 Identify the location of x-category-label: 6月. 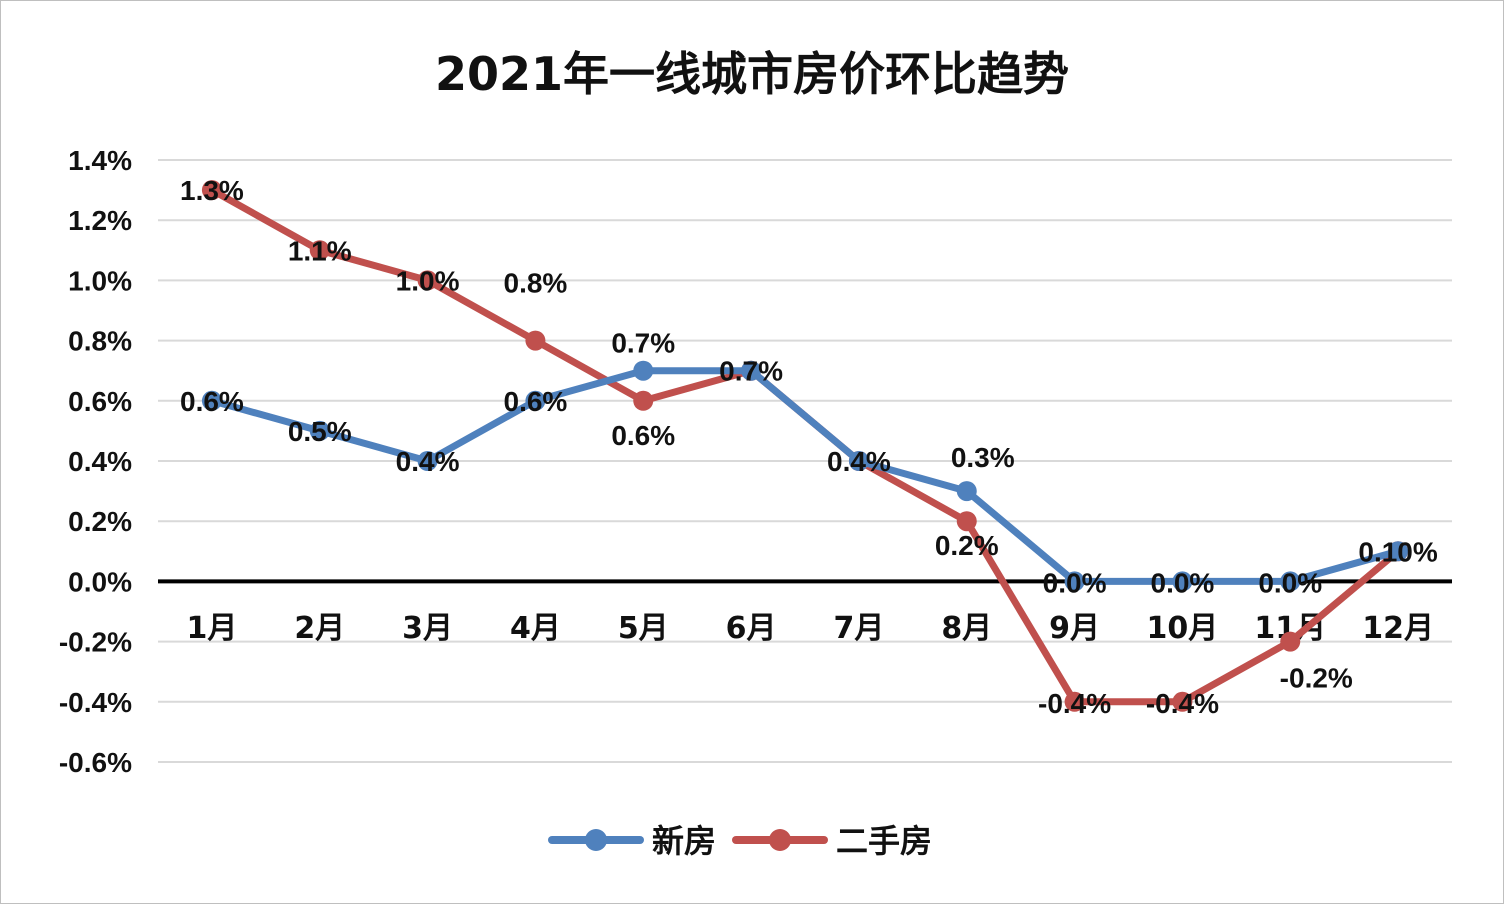
(751, 628).